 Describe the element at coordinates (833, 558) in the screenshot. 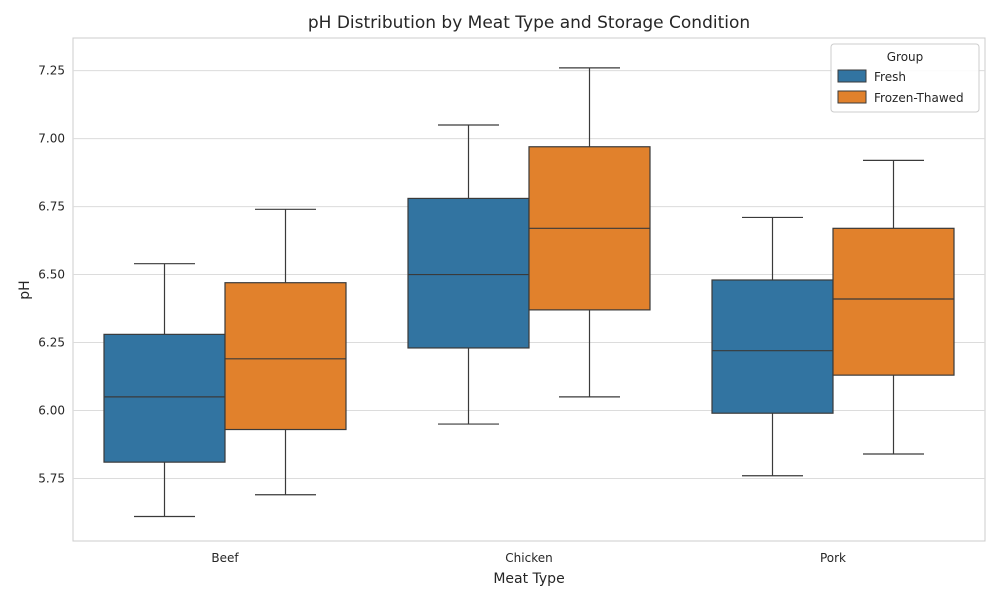

I see `x-tick-label: Pork` at that location.